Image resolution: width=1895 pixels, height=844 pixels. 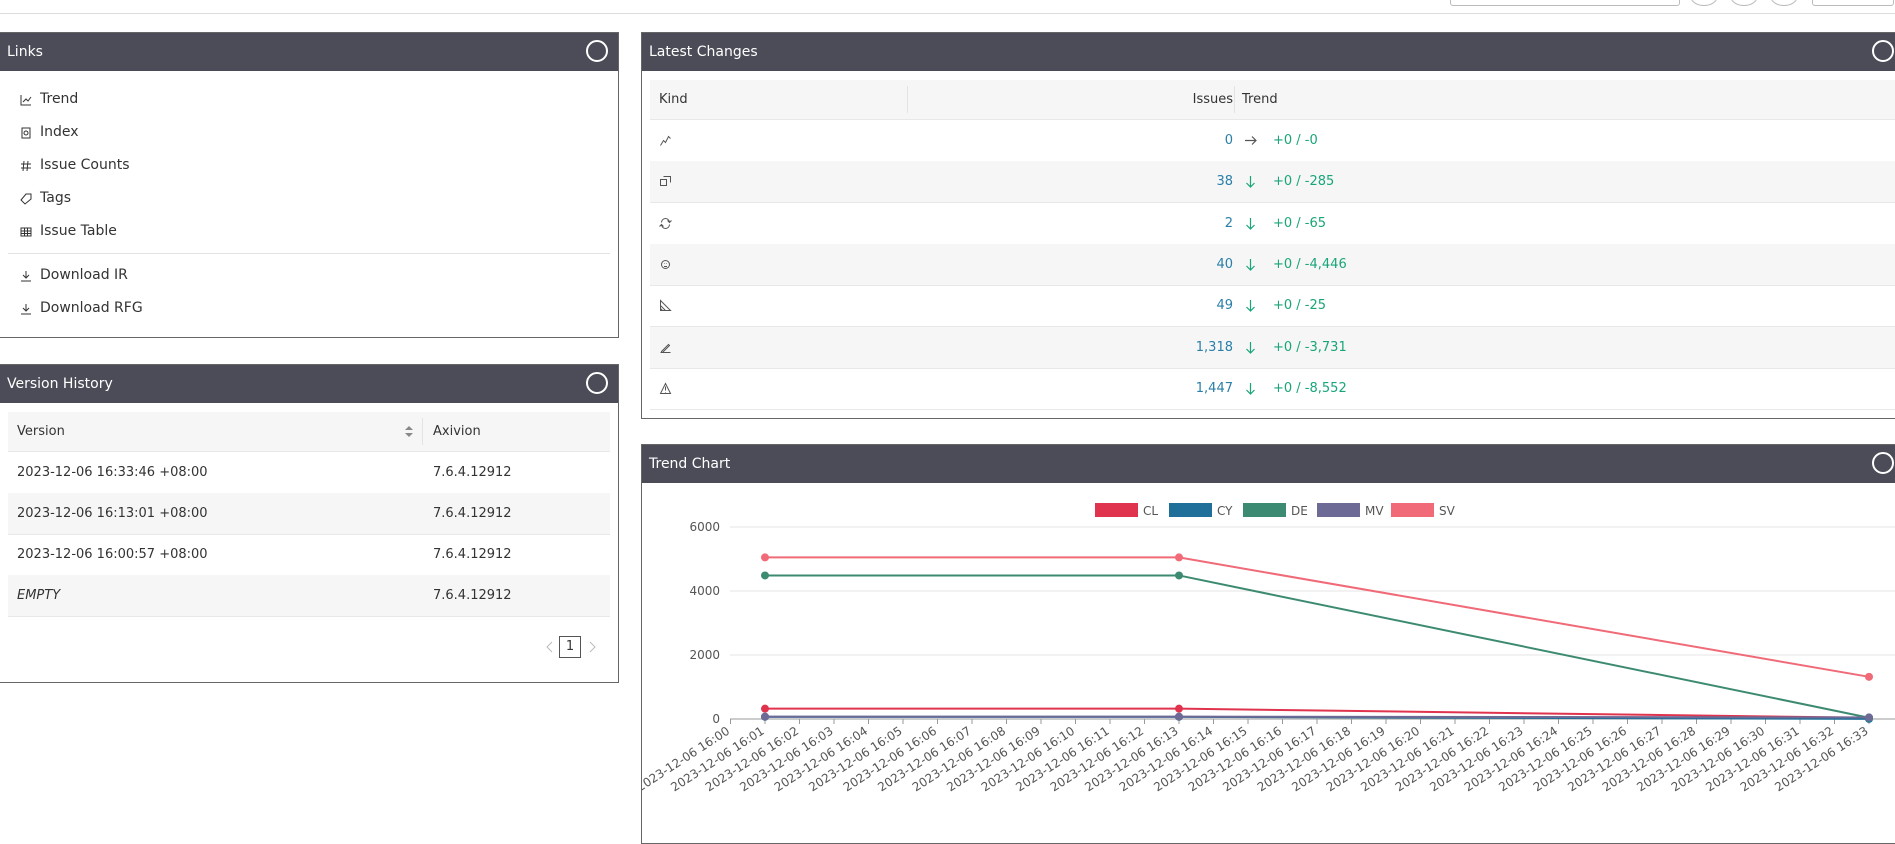 I want to click on link: Index, so click(x=59, y=132).